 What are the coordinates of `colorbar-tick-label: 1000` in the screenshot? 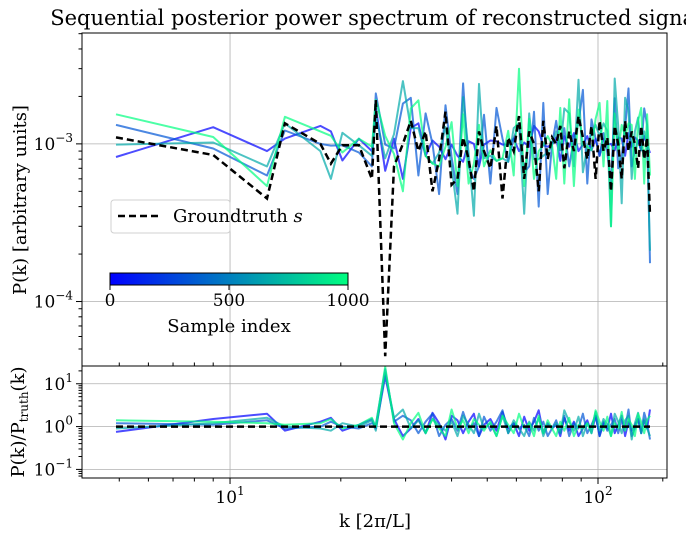 It's located at (347, 301).